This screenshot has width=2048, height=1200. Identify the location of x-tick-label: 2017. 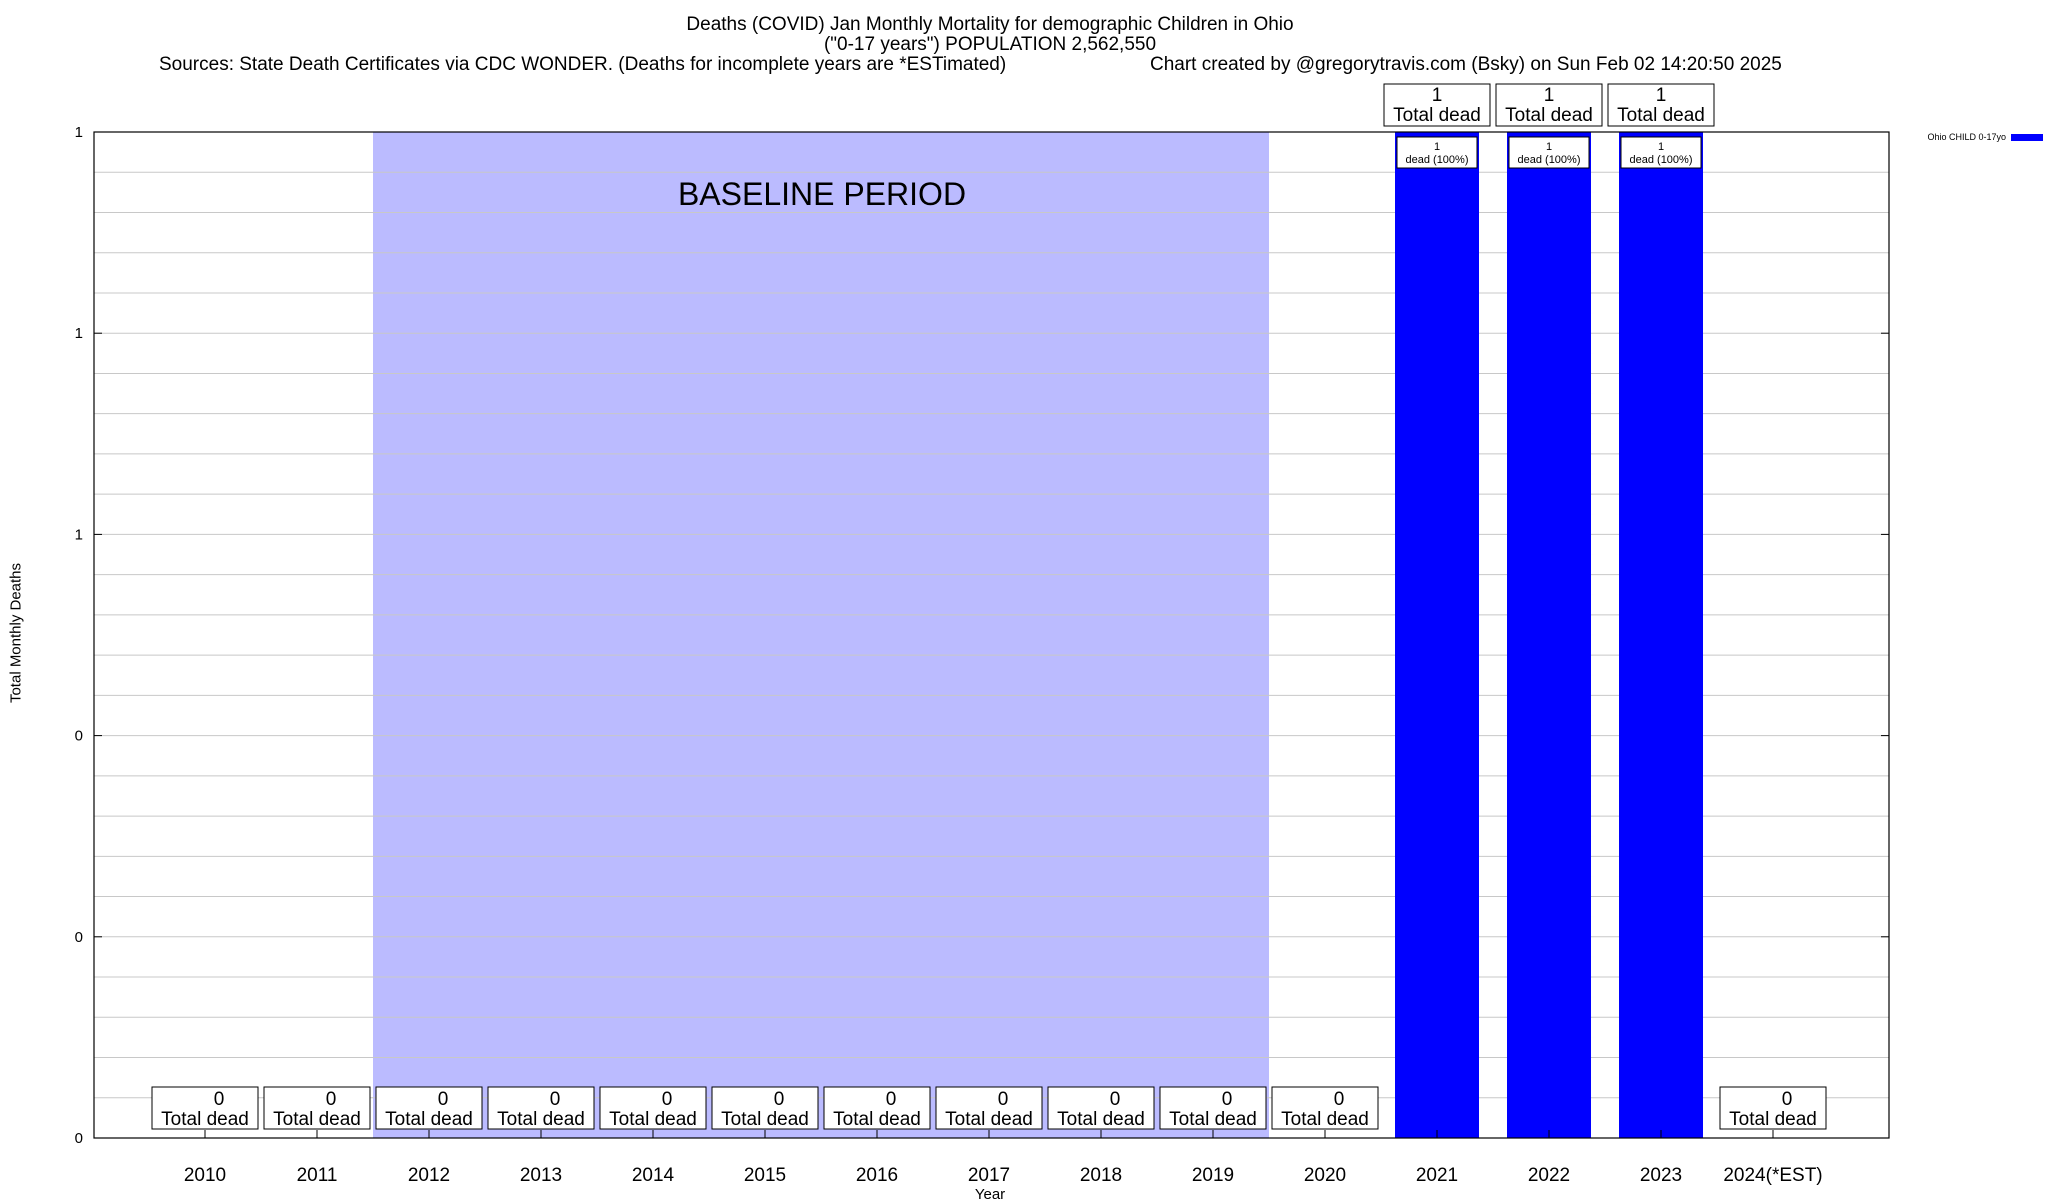
(989, 1175).